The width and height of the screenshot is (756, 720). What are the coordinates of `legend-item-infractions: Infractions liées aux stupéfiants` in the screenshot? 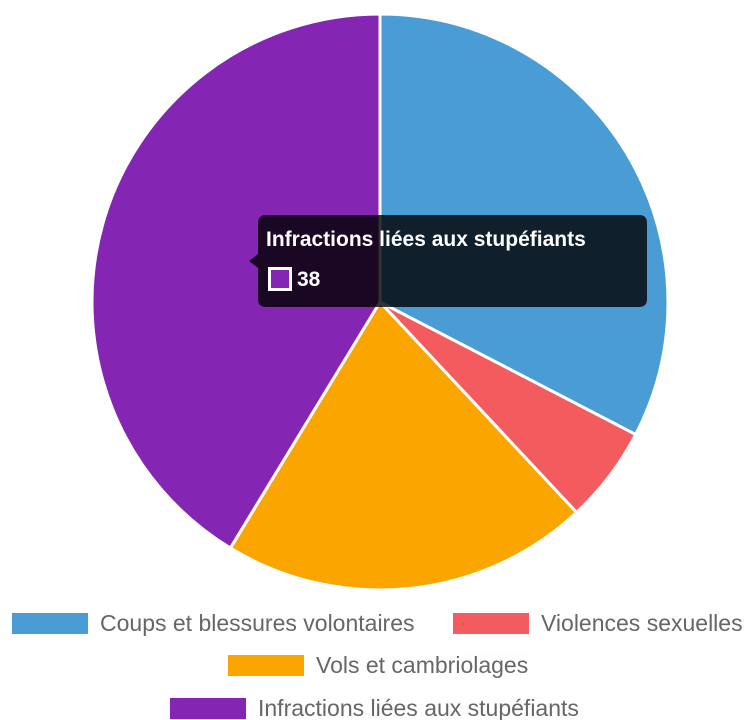 It's located at (374, 707).